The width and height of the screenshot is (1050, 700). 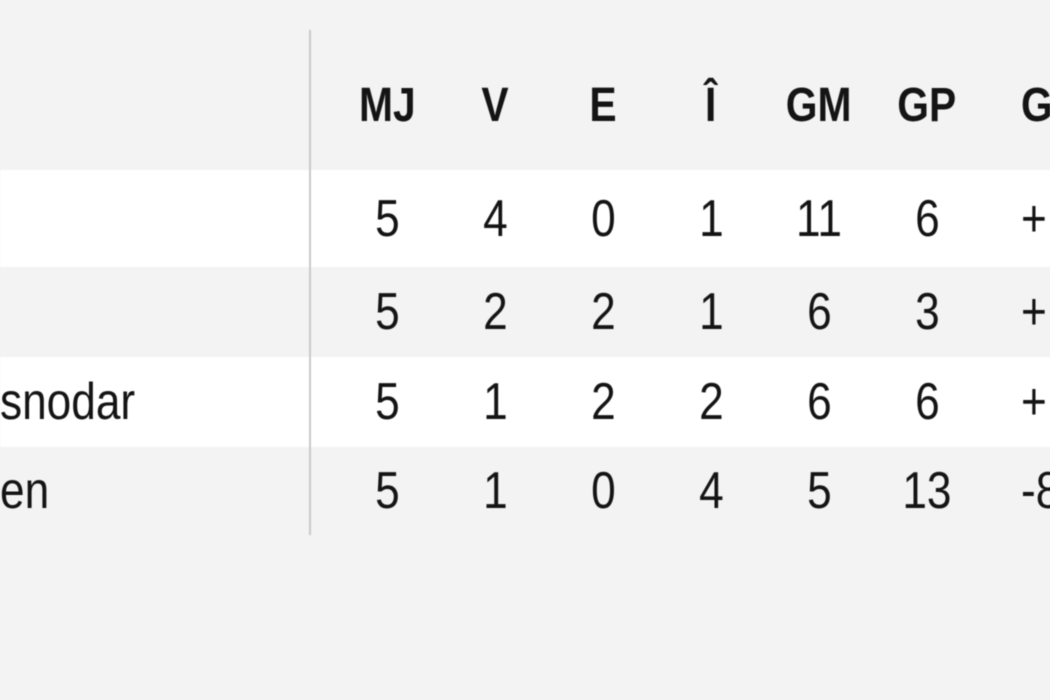 I want to click on team-name: en, so click(x=25, y=491).